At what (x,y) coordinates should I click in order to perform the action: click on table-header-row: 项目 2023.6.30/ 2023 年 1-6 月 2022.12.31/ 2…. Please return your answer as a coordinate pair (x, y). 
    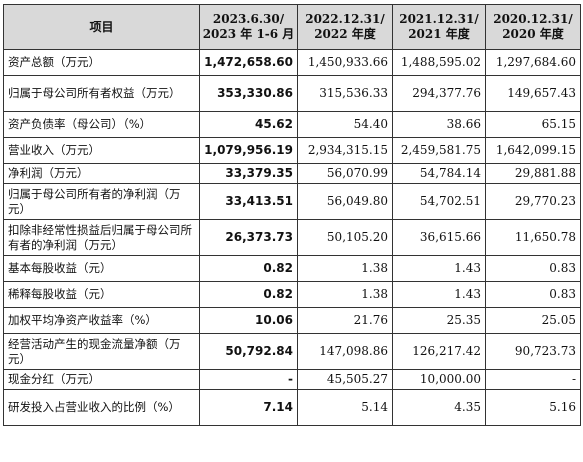
    Looking at the image, I should click on (292, 27).